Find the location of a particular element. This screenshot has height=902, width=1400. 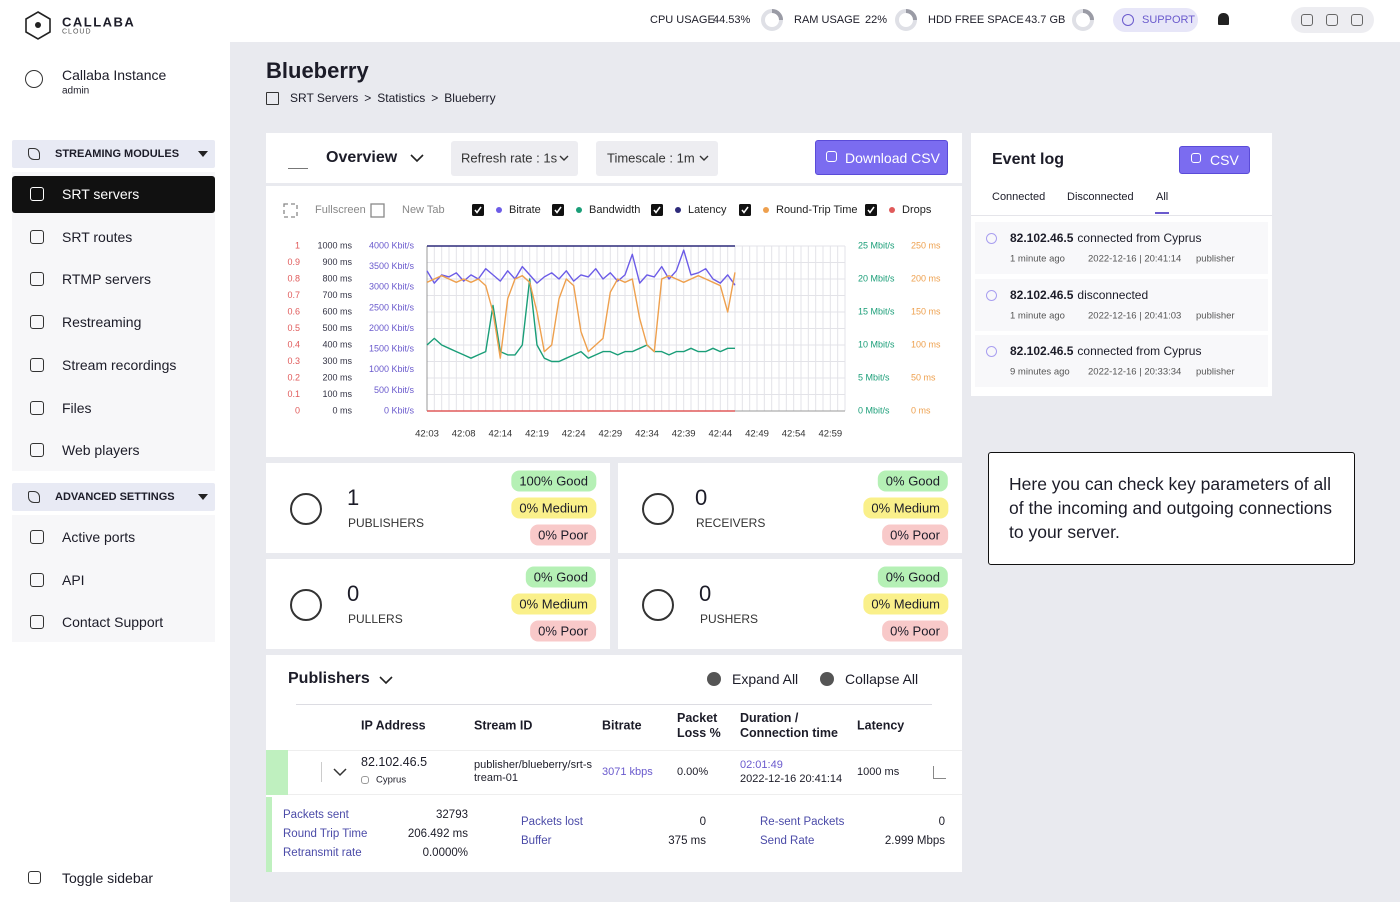

x-tick-label: 42:39 is located at coordinates (684, 434).